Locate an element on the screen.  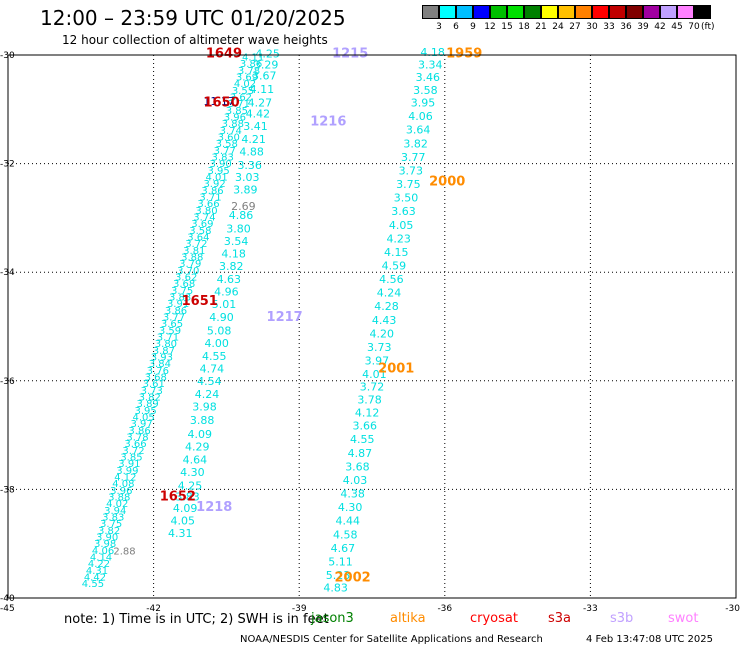
swh-value: 5.01 is located at coordinates (224, 304).